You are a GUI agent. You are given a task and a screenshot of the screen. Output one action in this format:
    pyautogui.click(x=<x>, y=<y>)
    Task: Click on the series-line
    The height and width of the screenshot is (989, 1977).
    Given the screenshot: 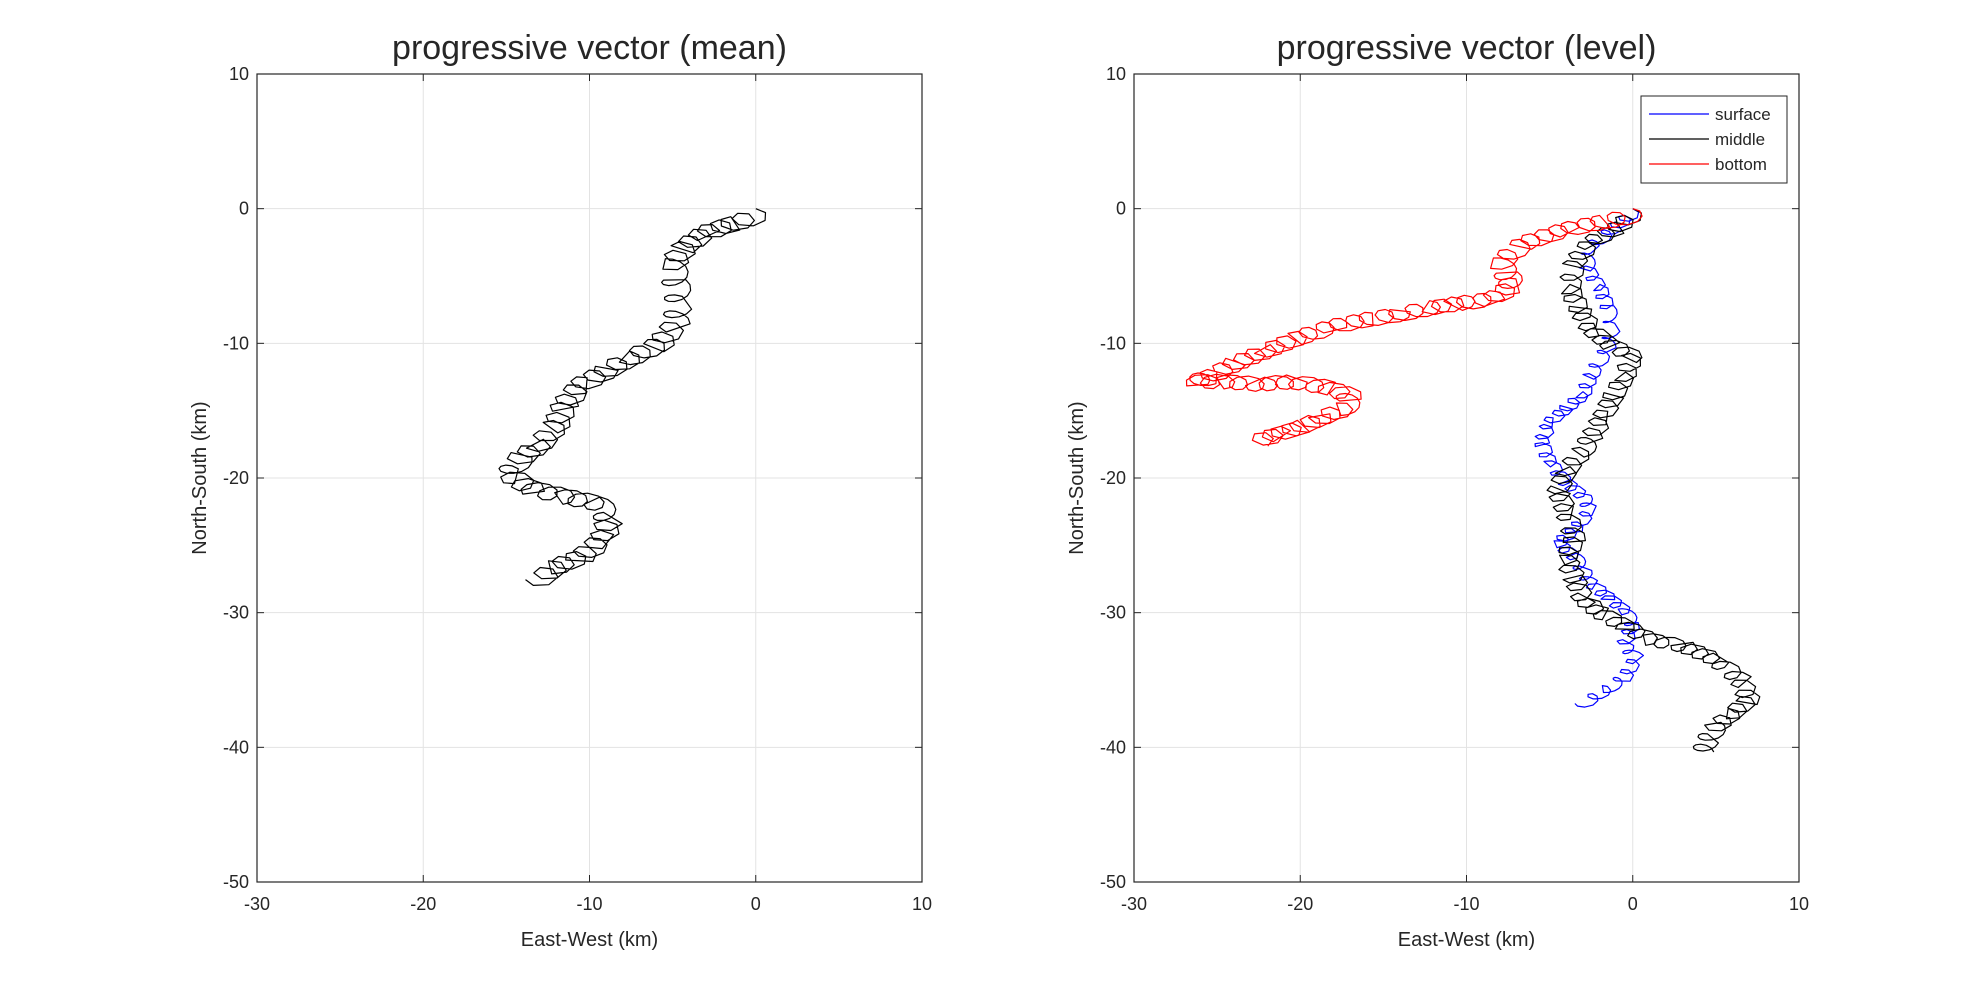 What is the action you would take?
    pyautogui.click(x=632, y=397)
    